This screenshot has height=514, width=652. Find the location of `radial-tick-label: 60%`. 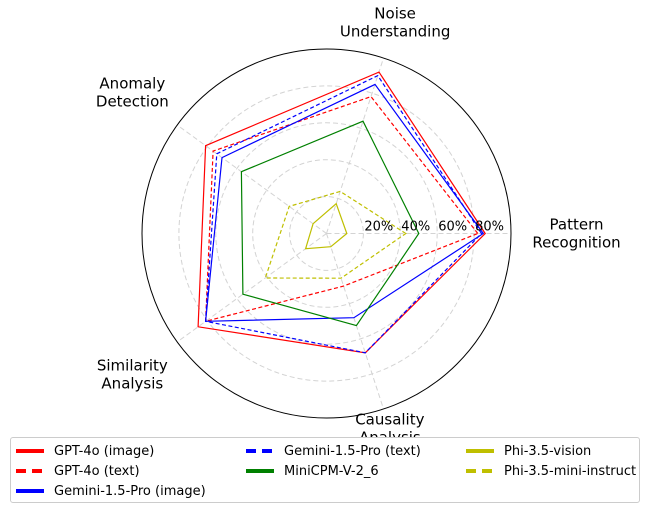

radial-tick-label: 60% is located at coordinates (452, 227).